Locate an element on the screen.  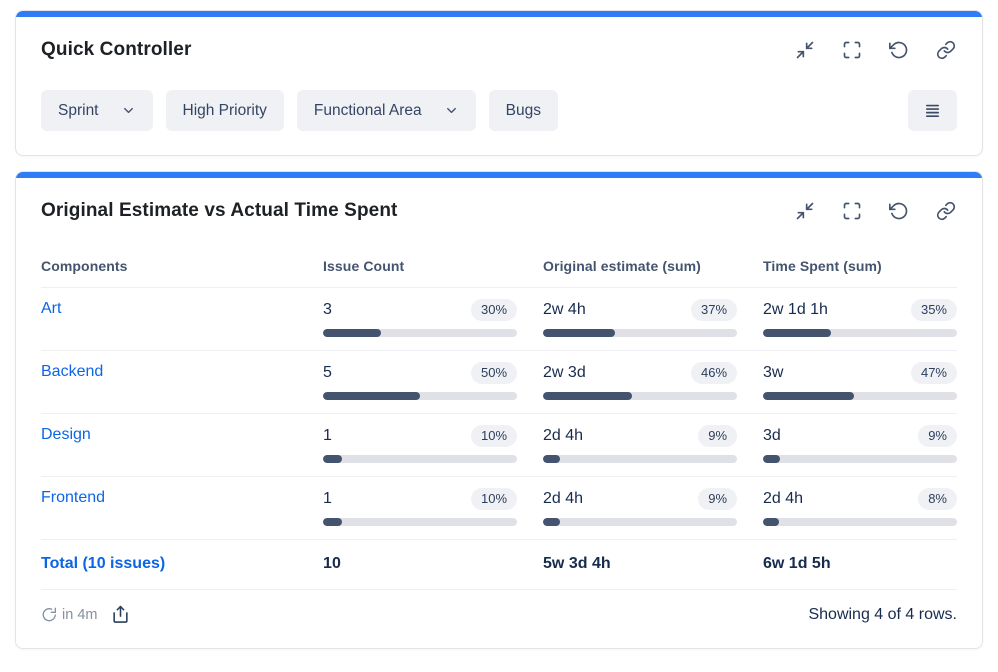
original-estimate-value: 2d 4h is located at coordinates (563, 498).